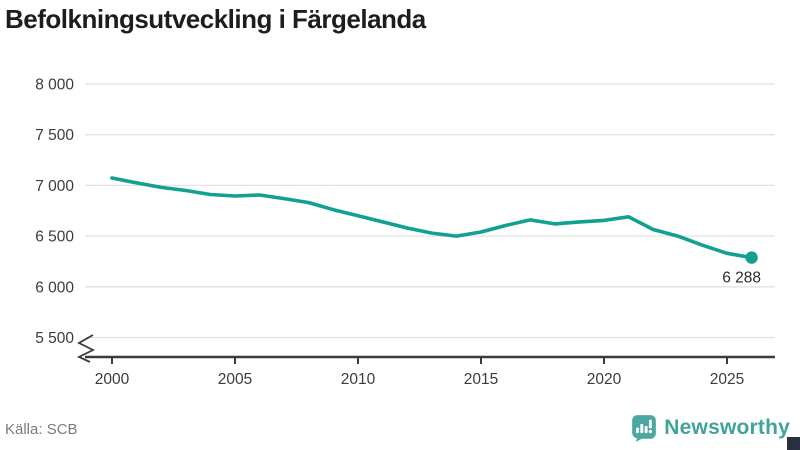  Describe the element at coordinates (215, 19) in the screenshot. I see `chart-title: Befolkningsutveckling i Färgelanda` at that location.